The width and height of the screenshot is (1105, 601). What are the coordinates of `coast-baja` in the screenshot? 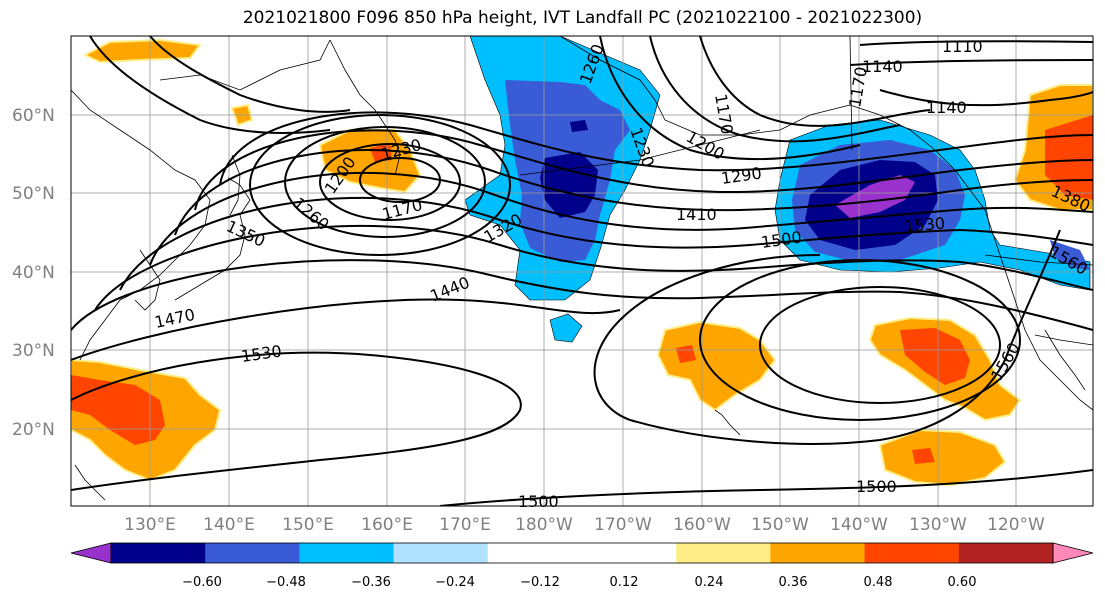 It's located at (1065, 360).